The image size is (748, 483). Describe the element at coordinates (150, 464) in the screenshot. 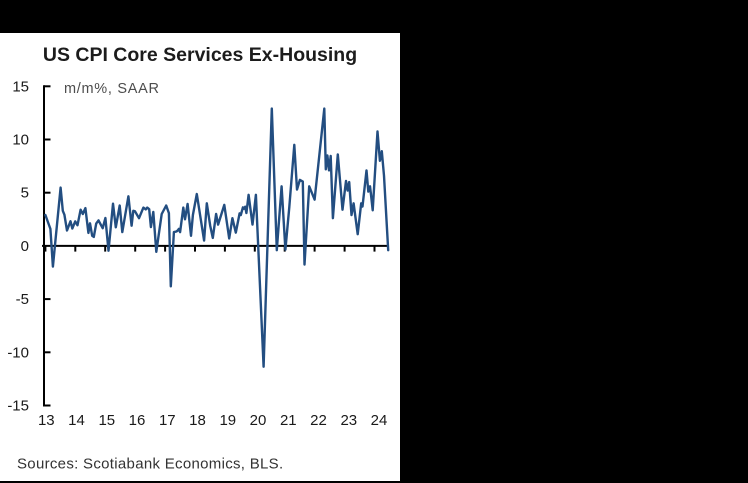

I see `svg-text:Sources: Scotiabank Economics,: Sources: Scotiabank Economics, BLS.` at that location.